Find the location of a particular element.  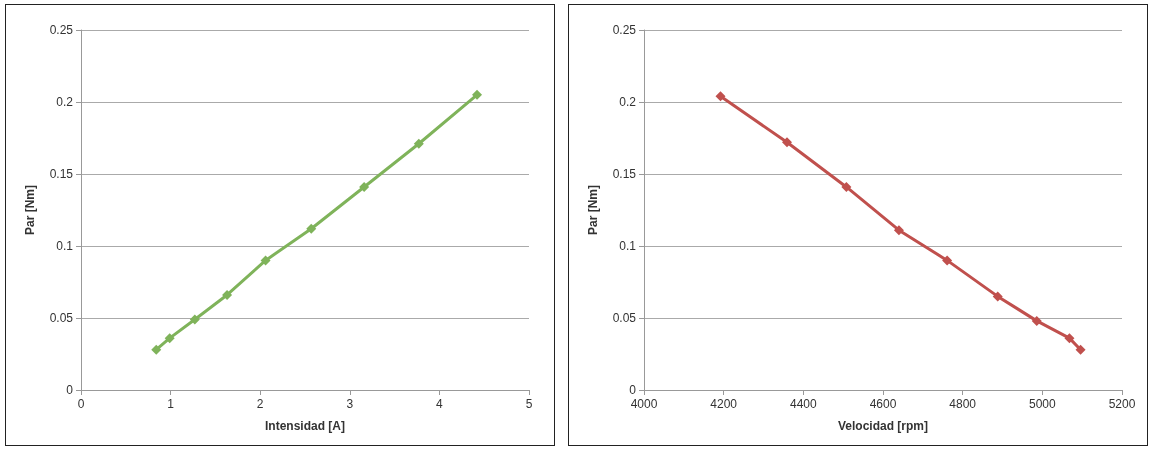

x-tick-label: 4800 is located at coordinates (963, 404).